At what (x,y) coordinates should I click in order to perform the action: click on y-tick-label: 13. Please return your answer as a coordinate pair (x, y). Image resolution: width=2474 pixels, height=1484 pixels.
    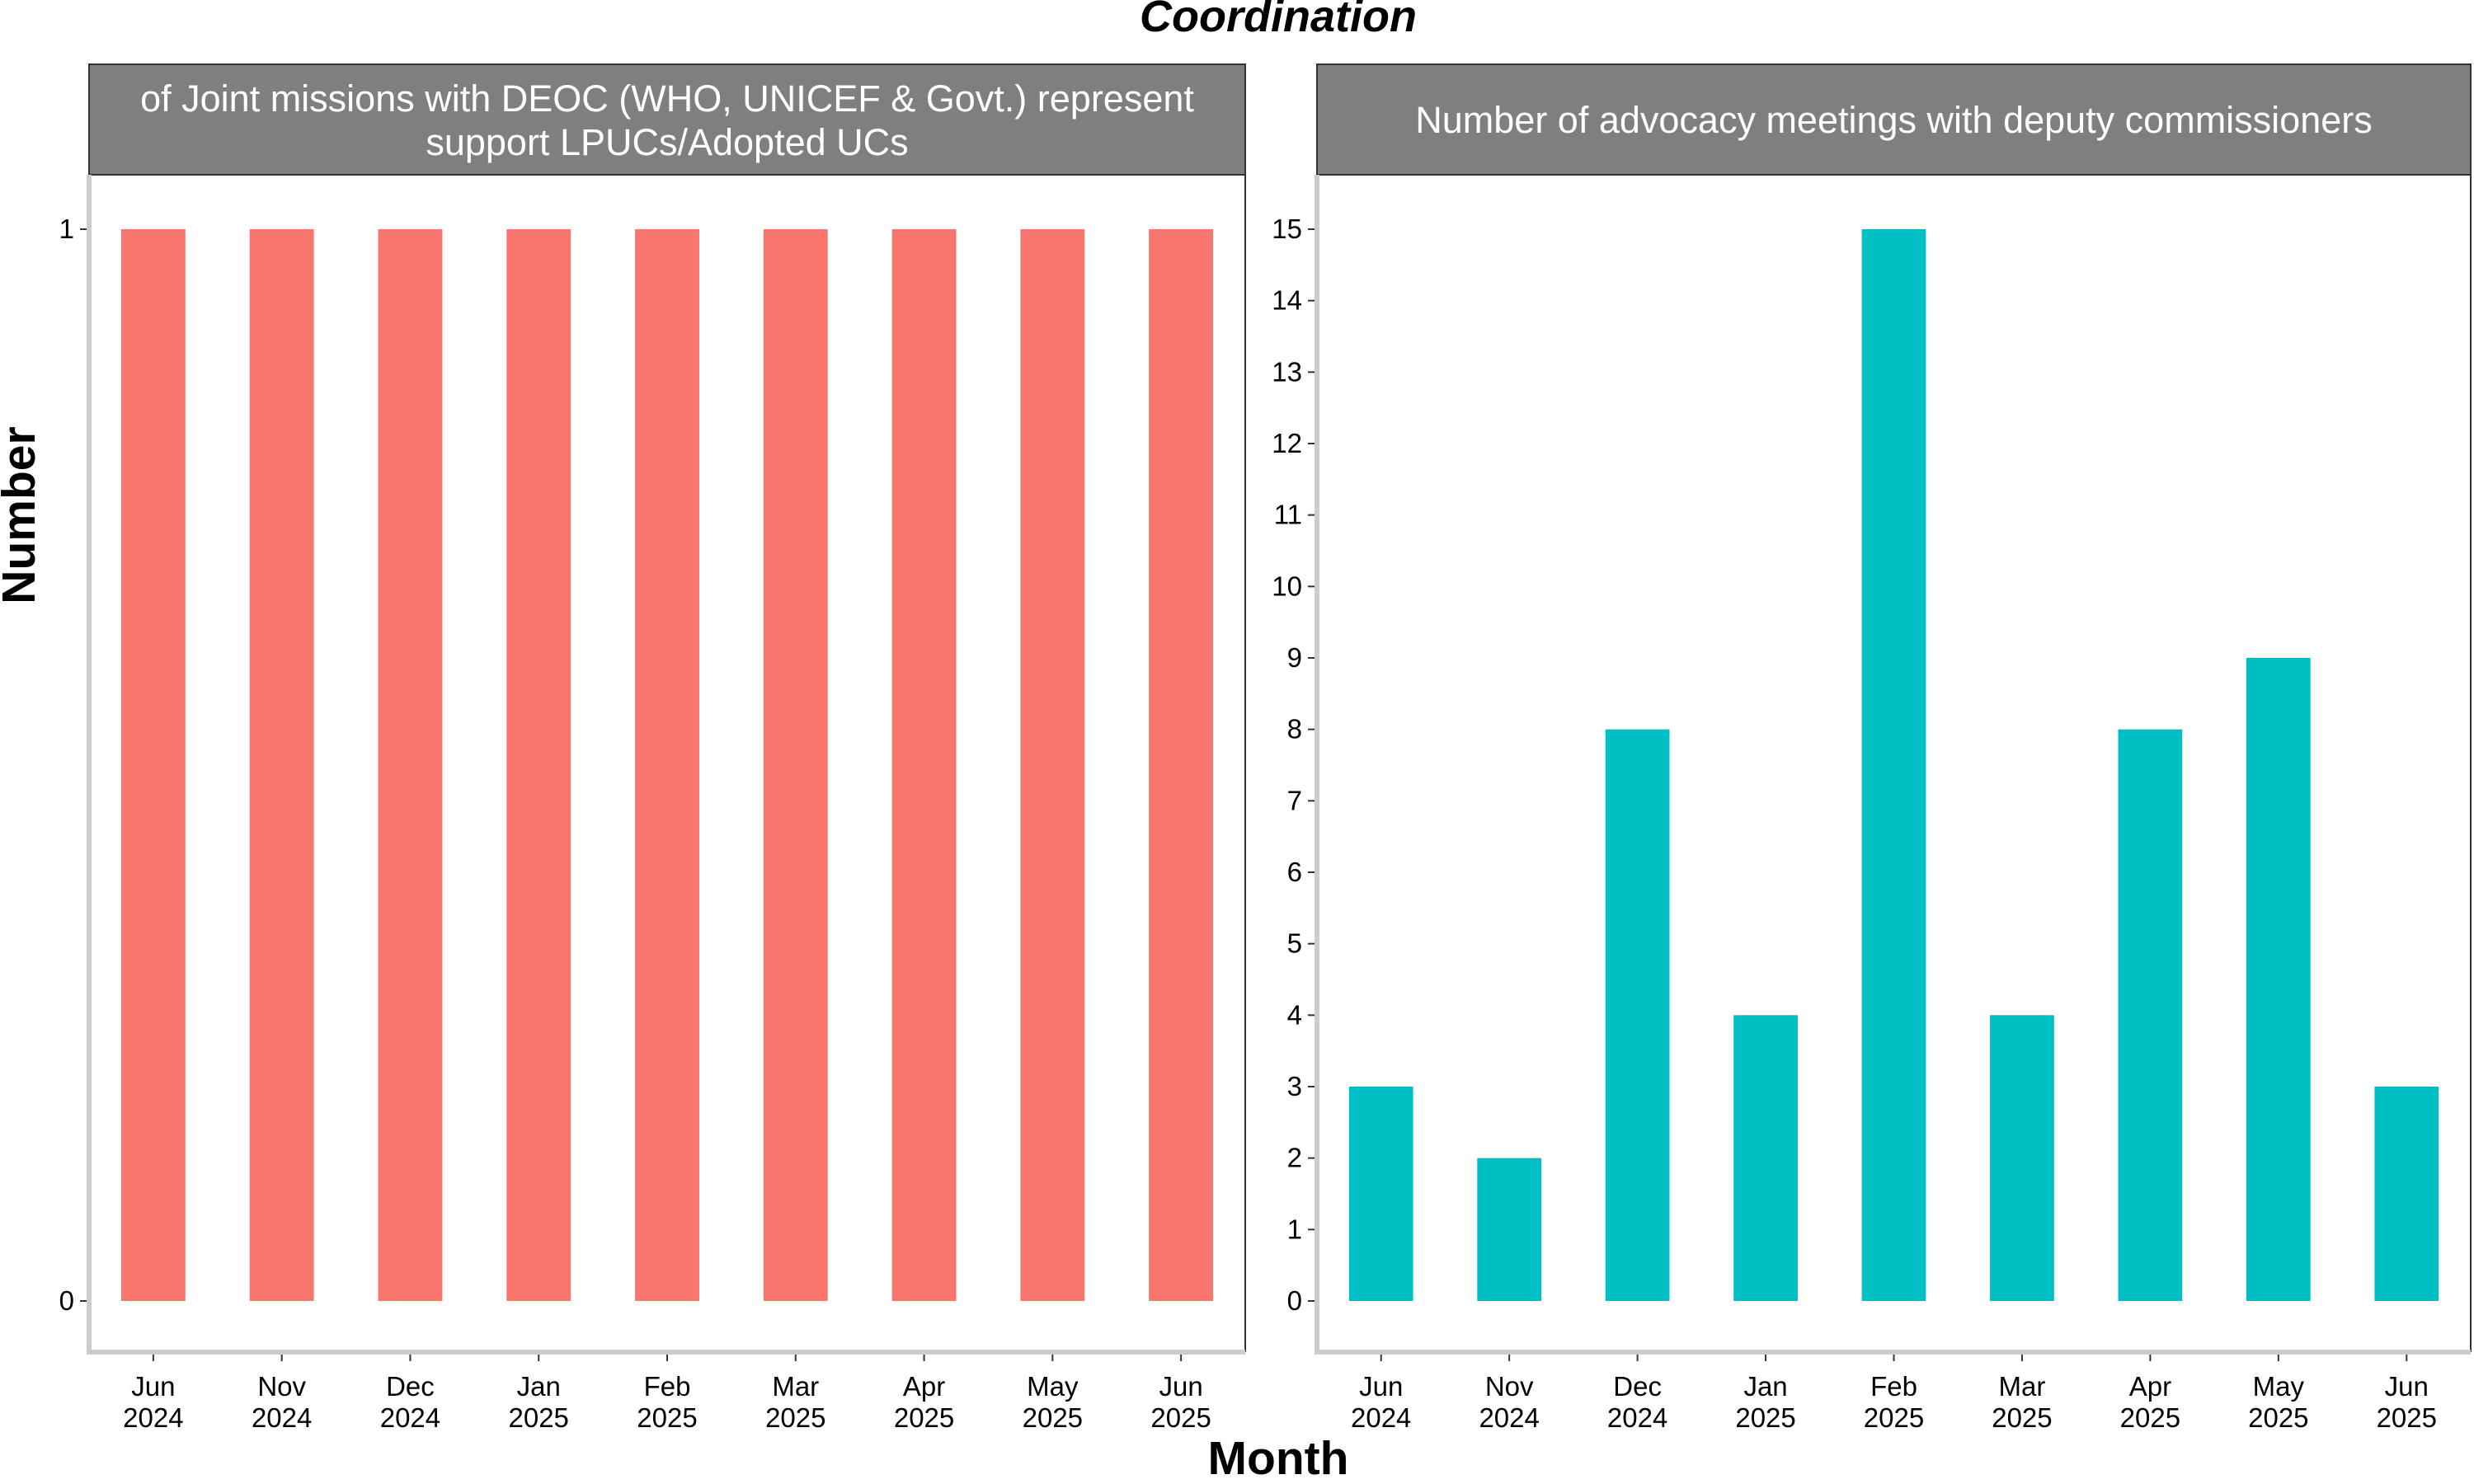
    Looking at the image, I should click on (1287, 371).